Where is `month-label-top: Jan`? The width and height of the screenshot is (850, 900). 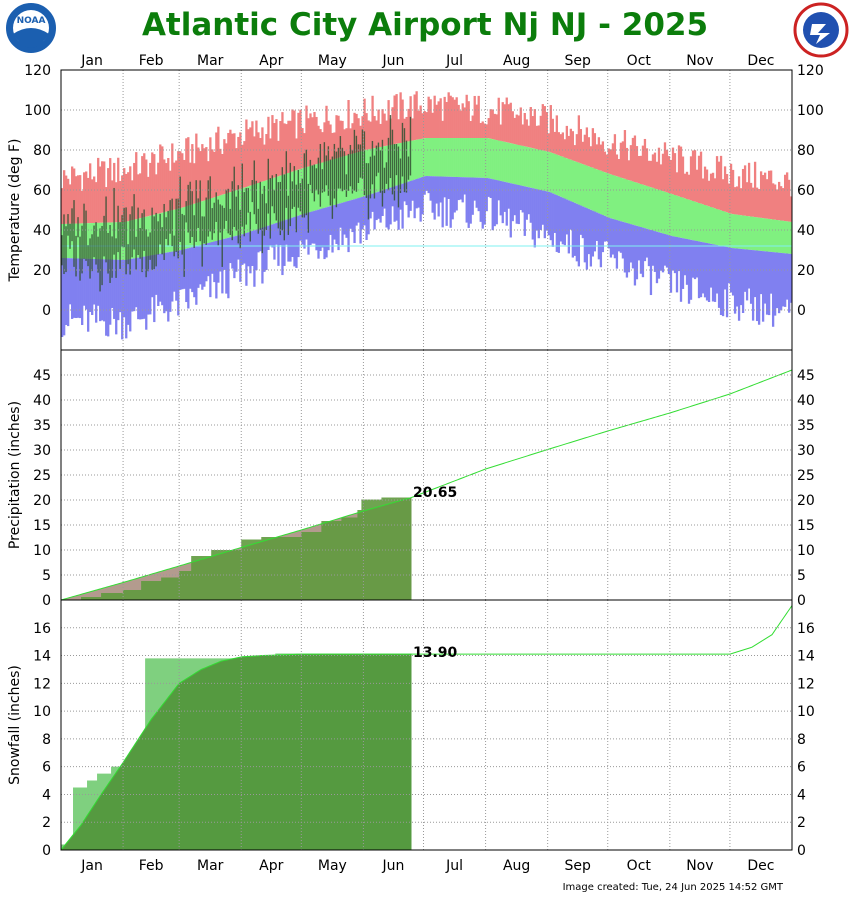 month-label-top: Jan is located at coordinates (91, 61).